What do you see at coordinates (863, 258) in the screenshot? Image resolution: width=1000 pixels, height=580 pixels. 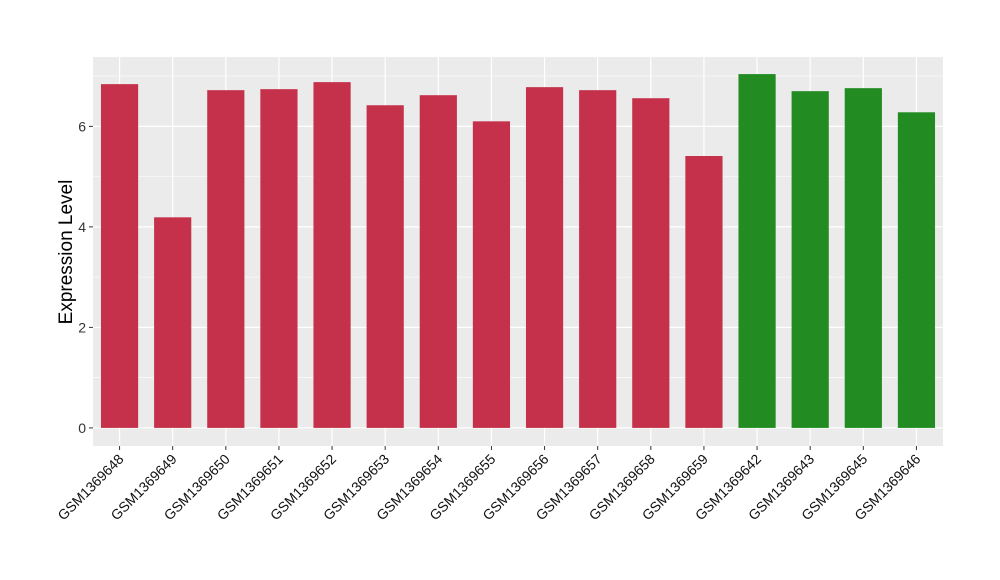 I see `bar-GSM1369645` at bounding box center [863, 258].